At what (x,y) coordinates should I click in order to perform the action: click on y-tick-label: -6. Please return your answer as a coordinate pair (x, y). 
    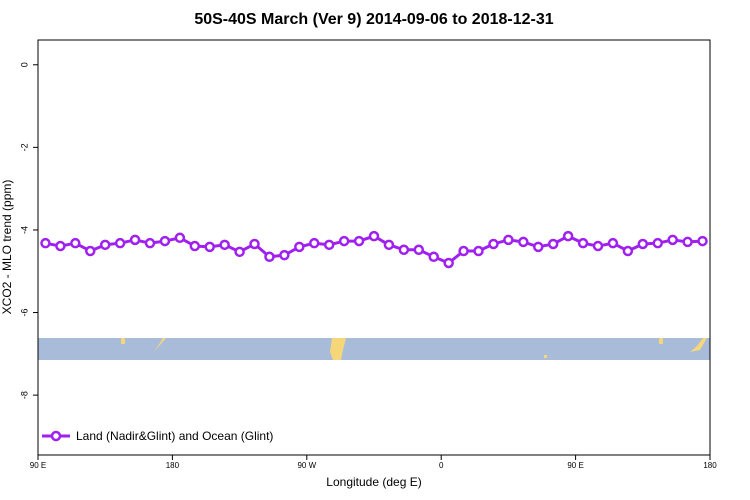
    Looking at the image, I should click on (24, 313).